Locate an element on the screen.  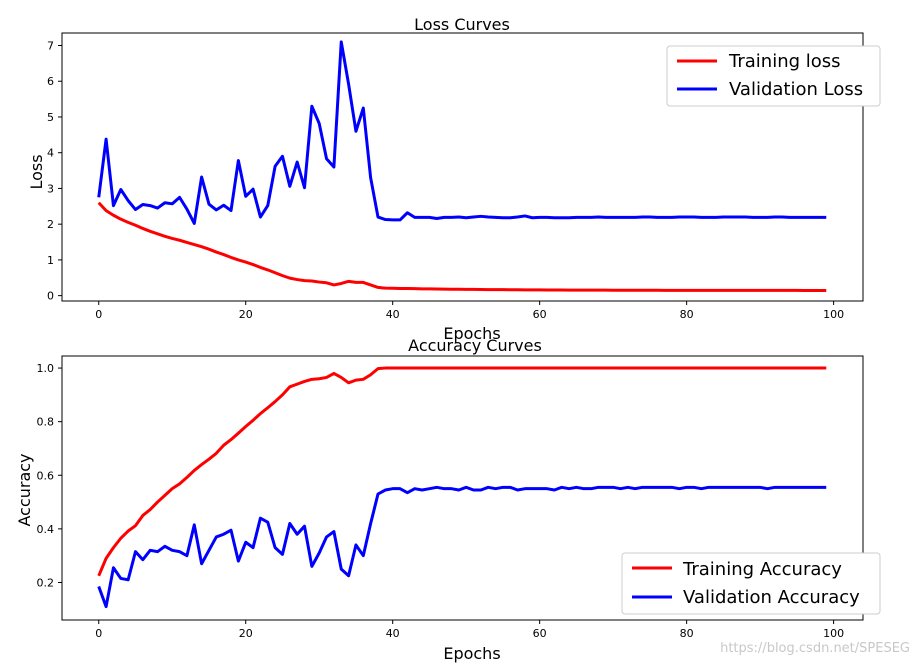
accuracy-legend-box is located at coordinates (751, 583).